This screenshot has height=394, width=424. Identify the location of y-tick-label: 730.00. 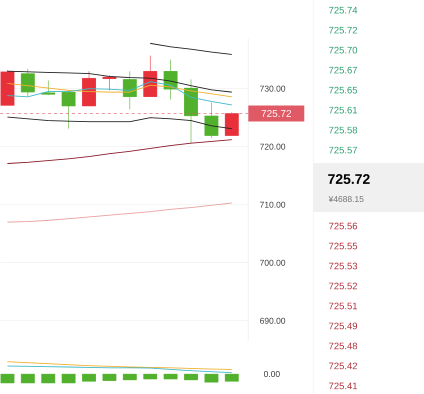
(273, 89).